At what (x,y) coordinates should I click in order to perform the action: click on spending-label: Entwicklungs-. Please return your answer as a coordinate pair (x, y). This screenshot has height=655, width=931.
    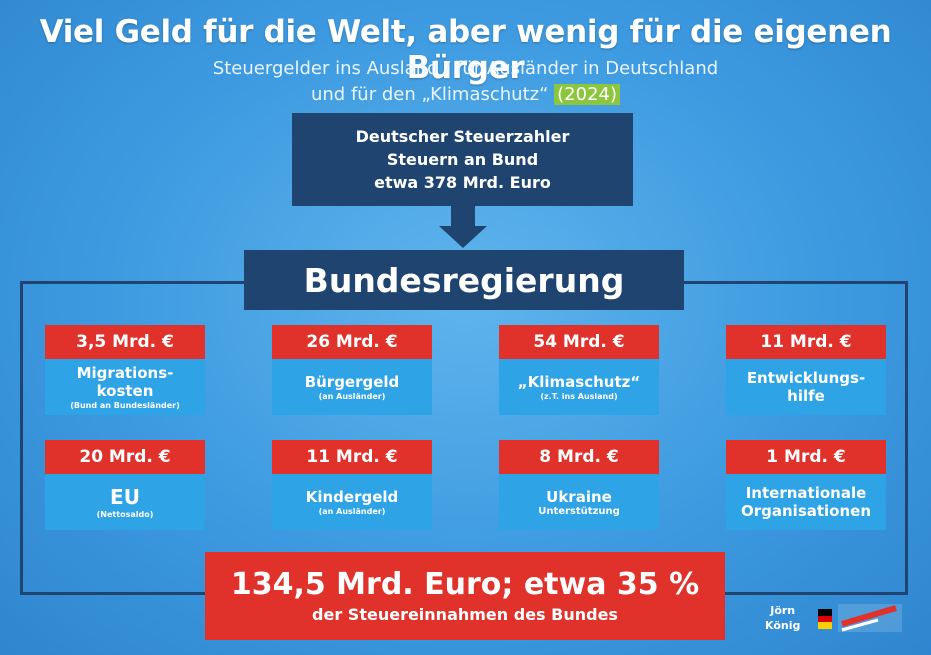
    Looking at the image, I should click on (806, 378).